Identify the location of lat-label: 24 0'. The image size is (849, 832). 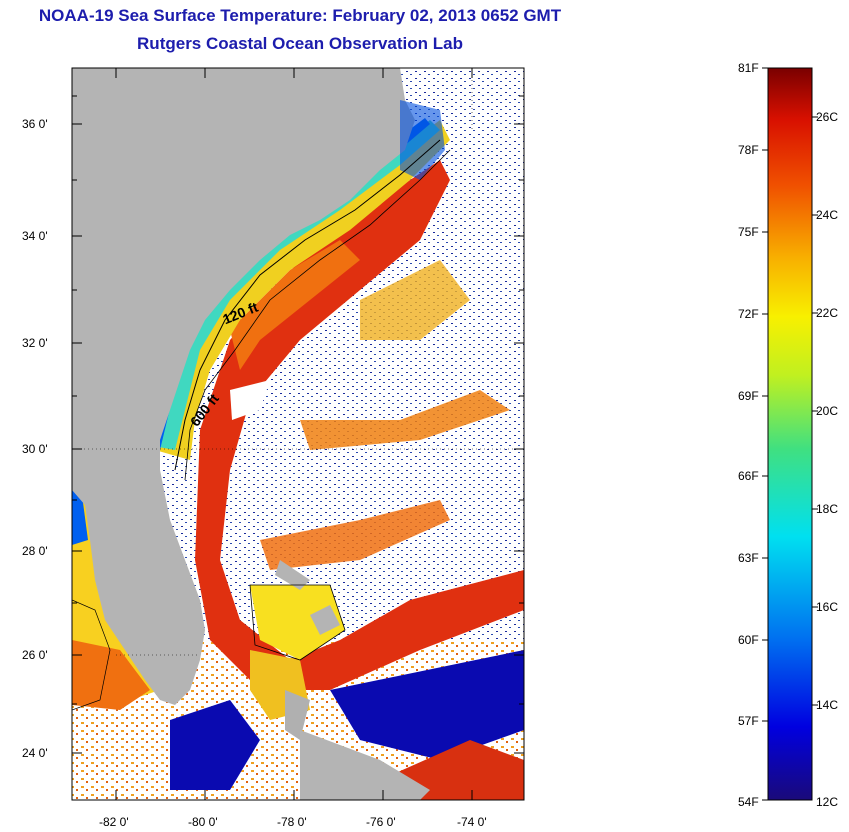
(35, 753).